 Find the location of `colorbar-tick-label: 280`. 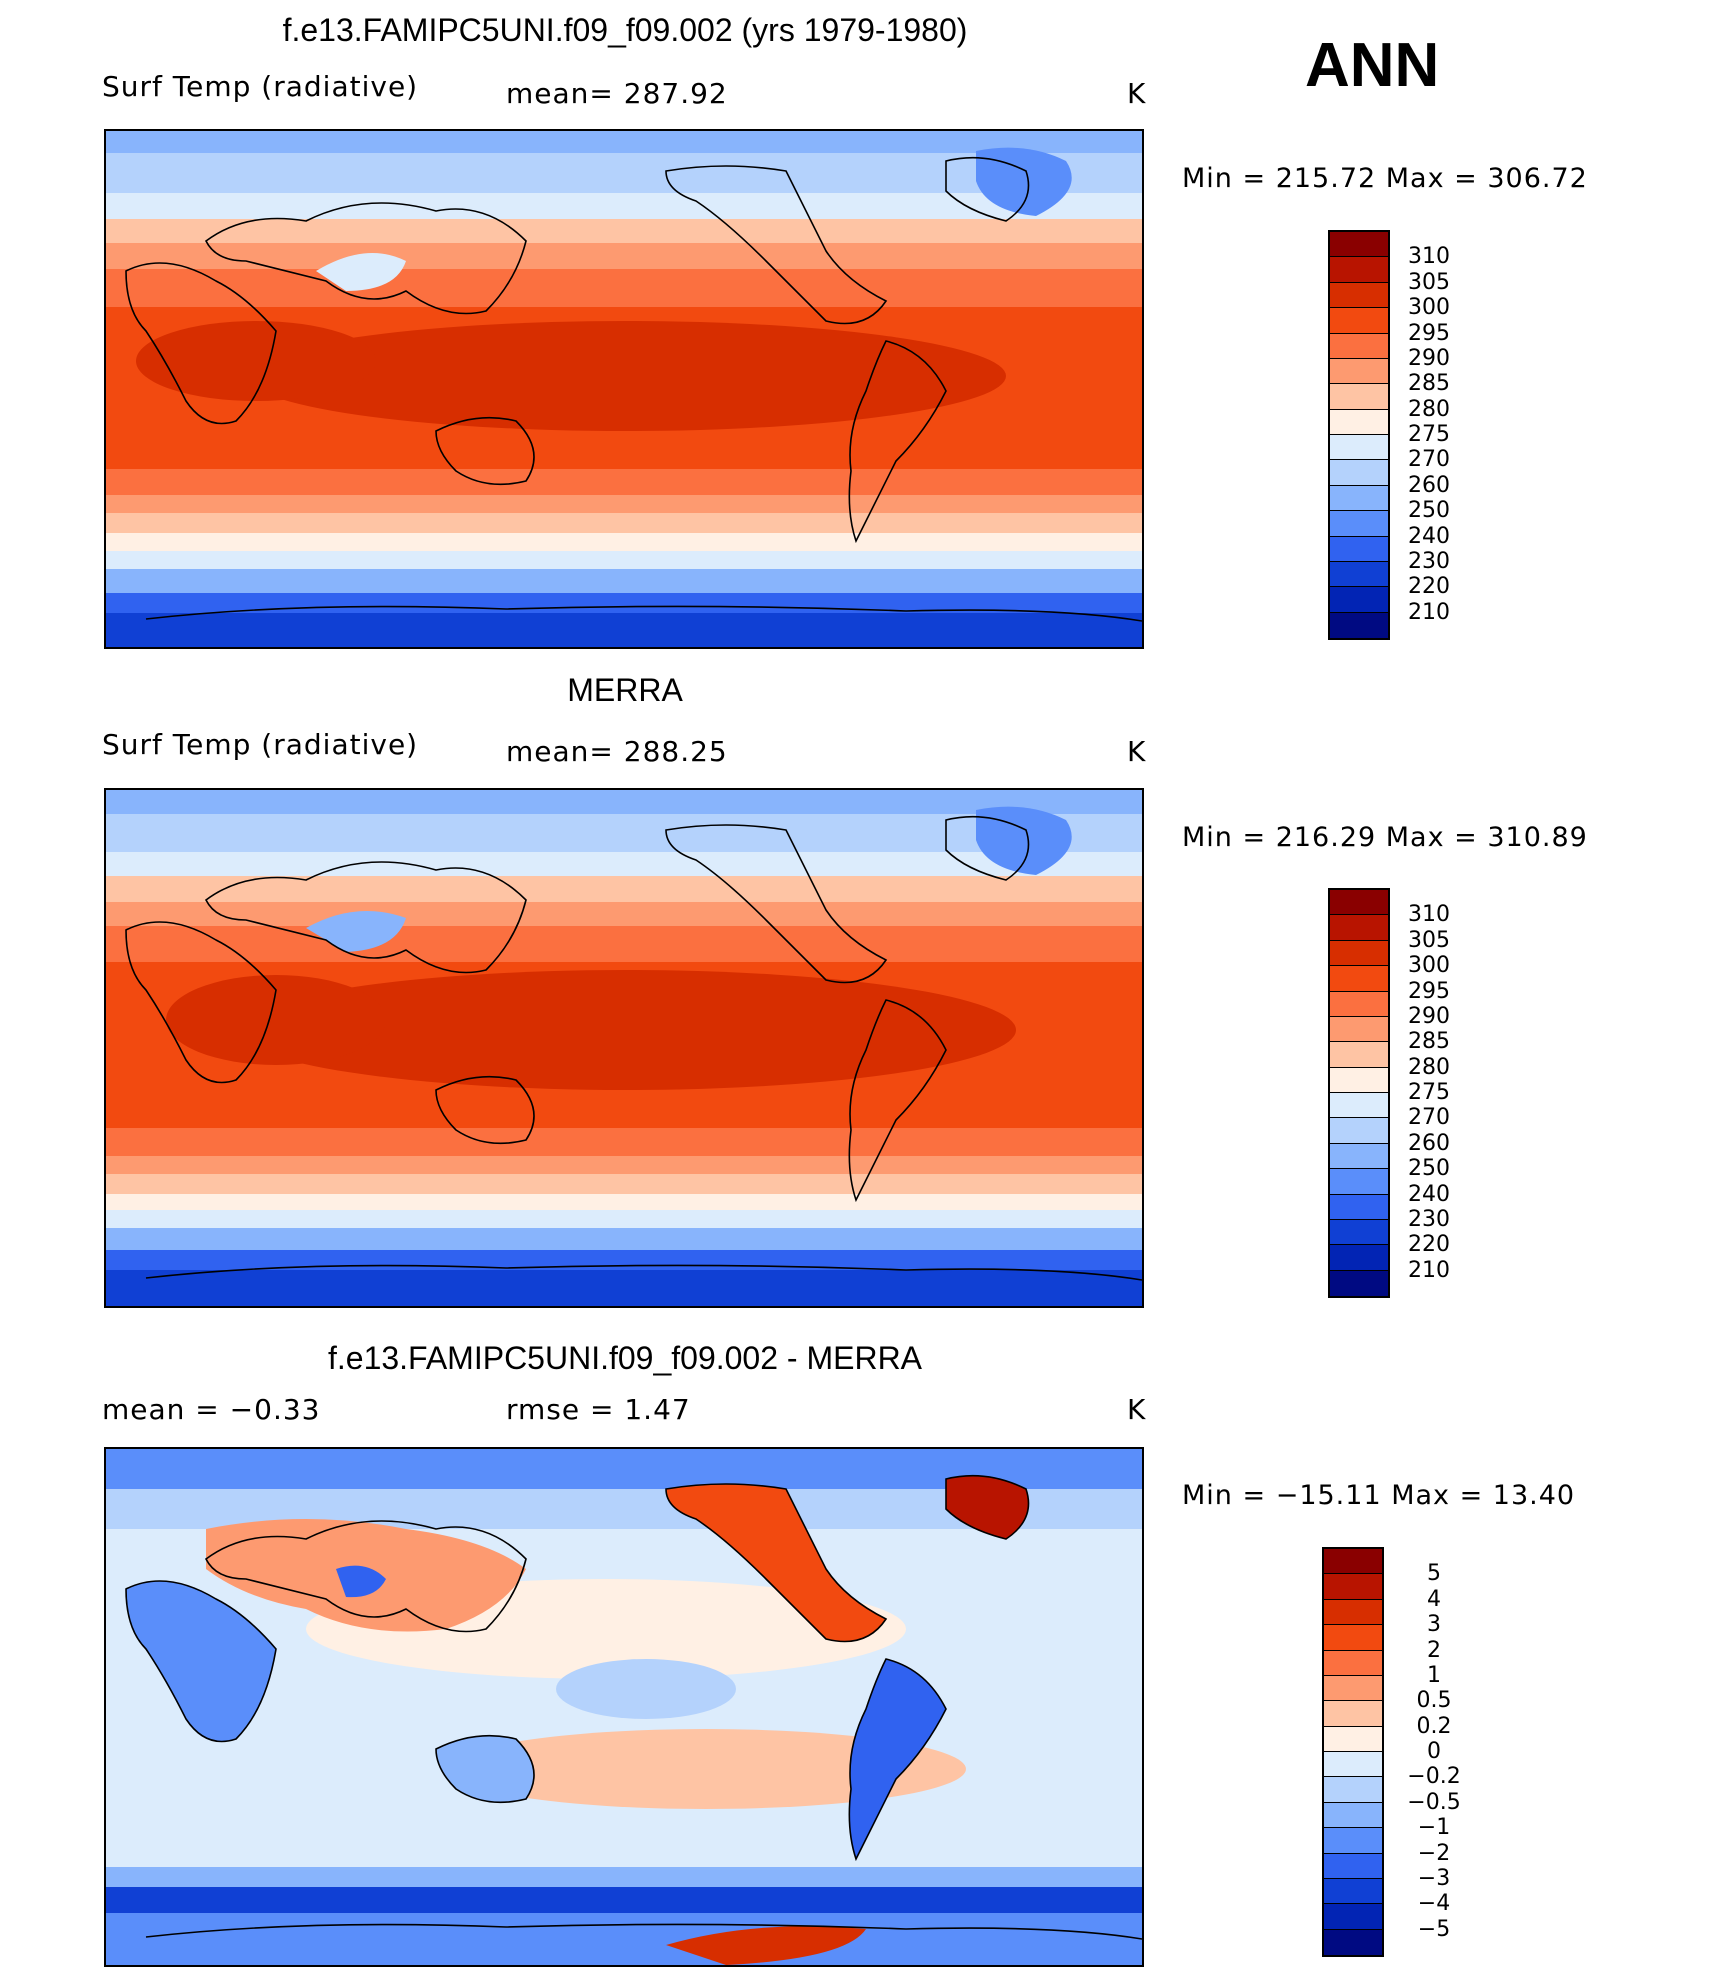

colorbar-tick-label: 280 is located at coordinates (1429, 1067).